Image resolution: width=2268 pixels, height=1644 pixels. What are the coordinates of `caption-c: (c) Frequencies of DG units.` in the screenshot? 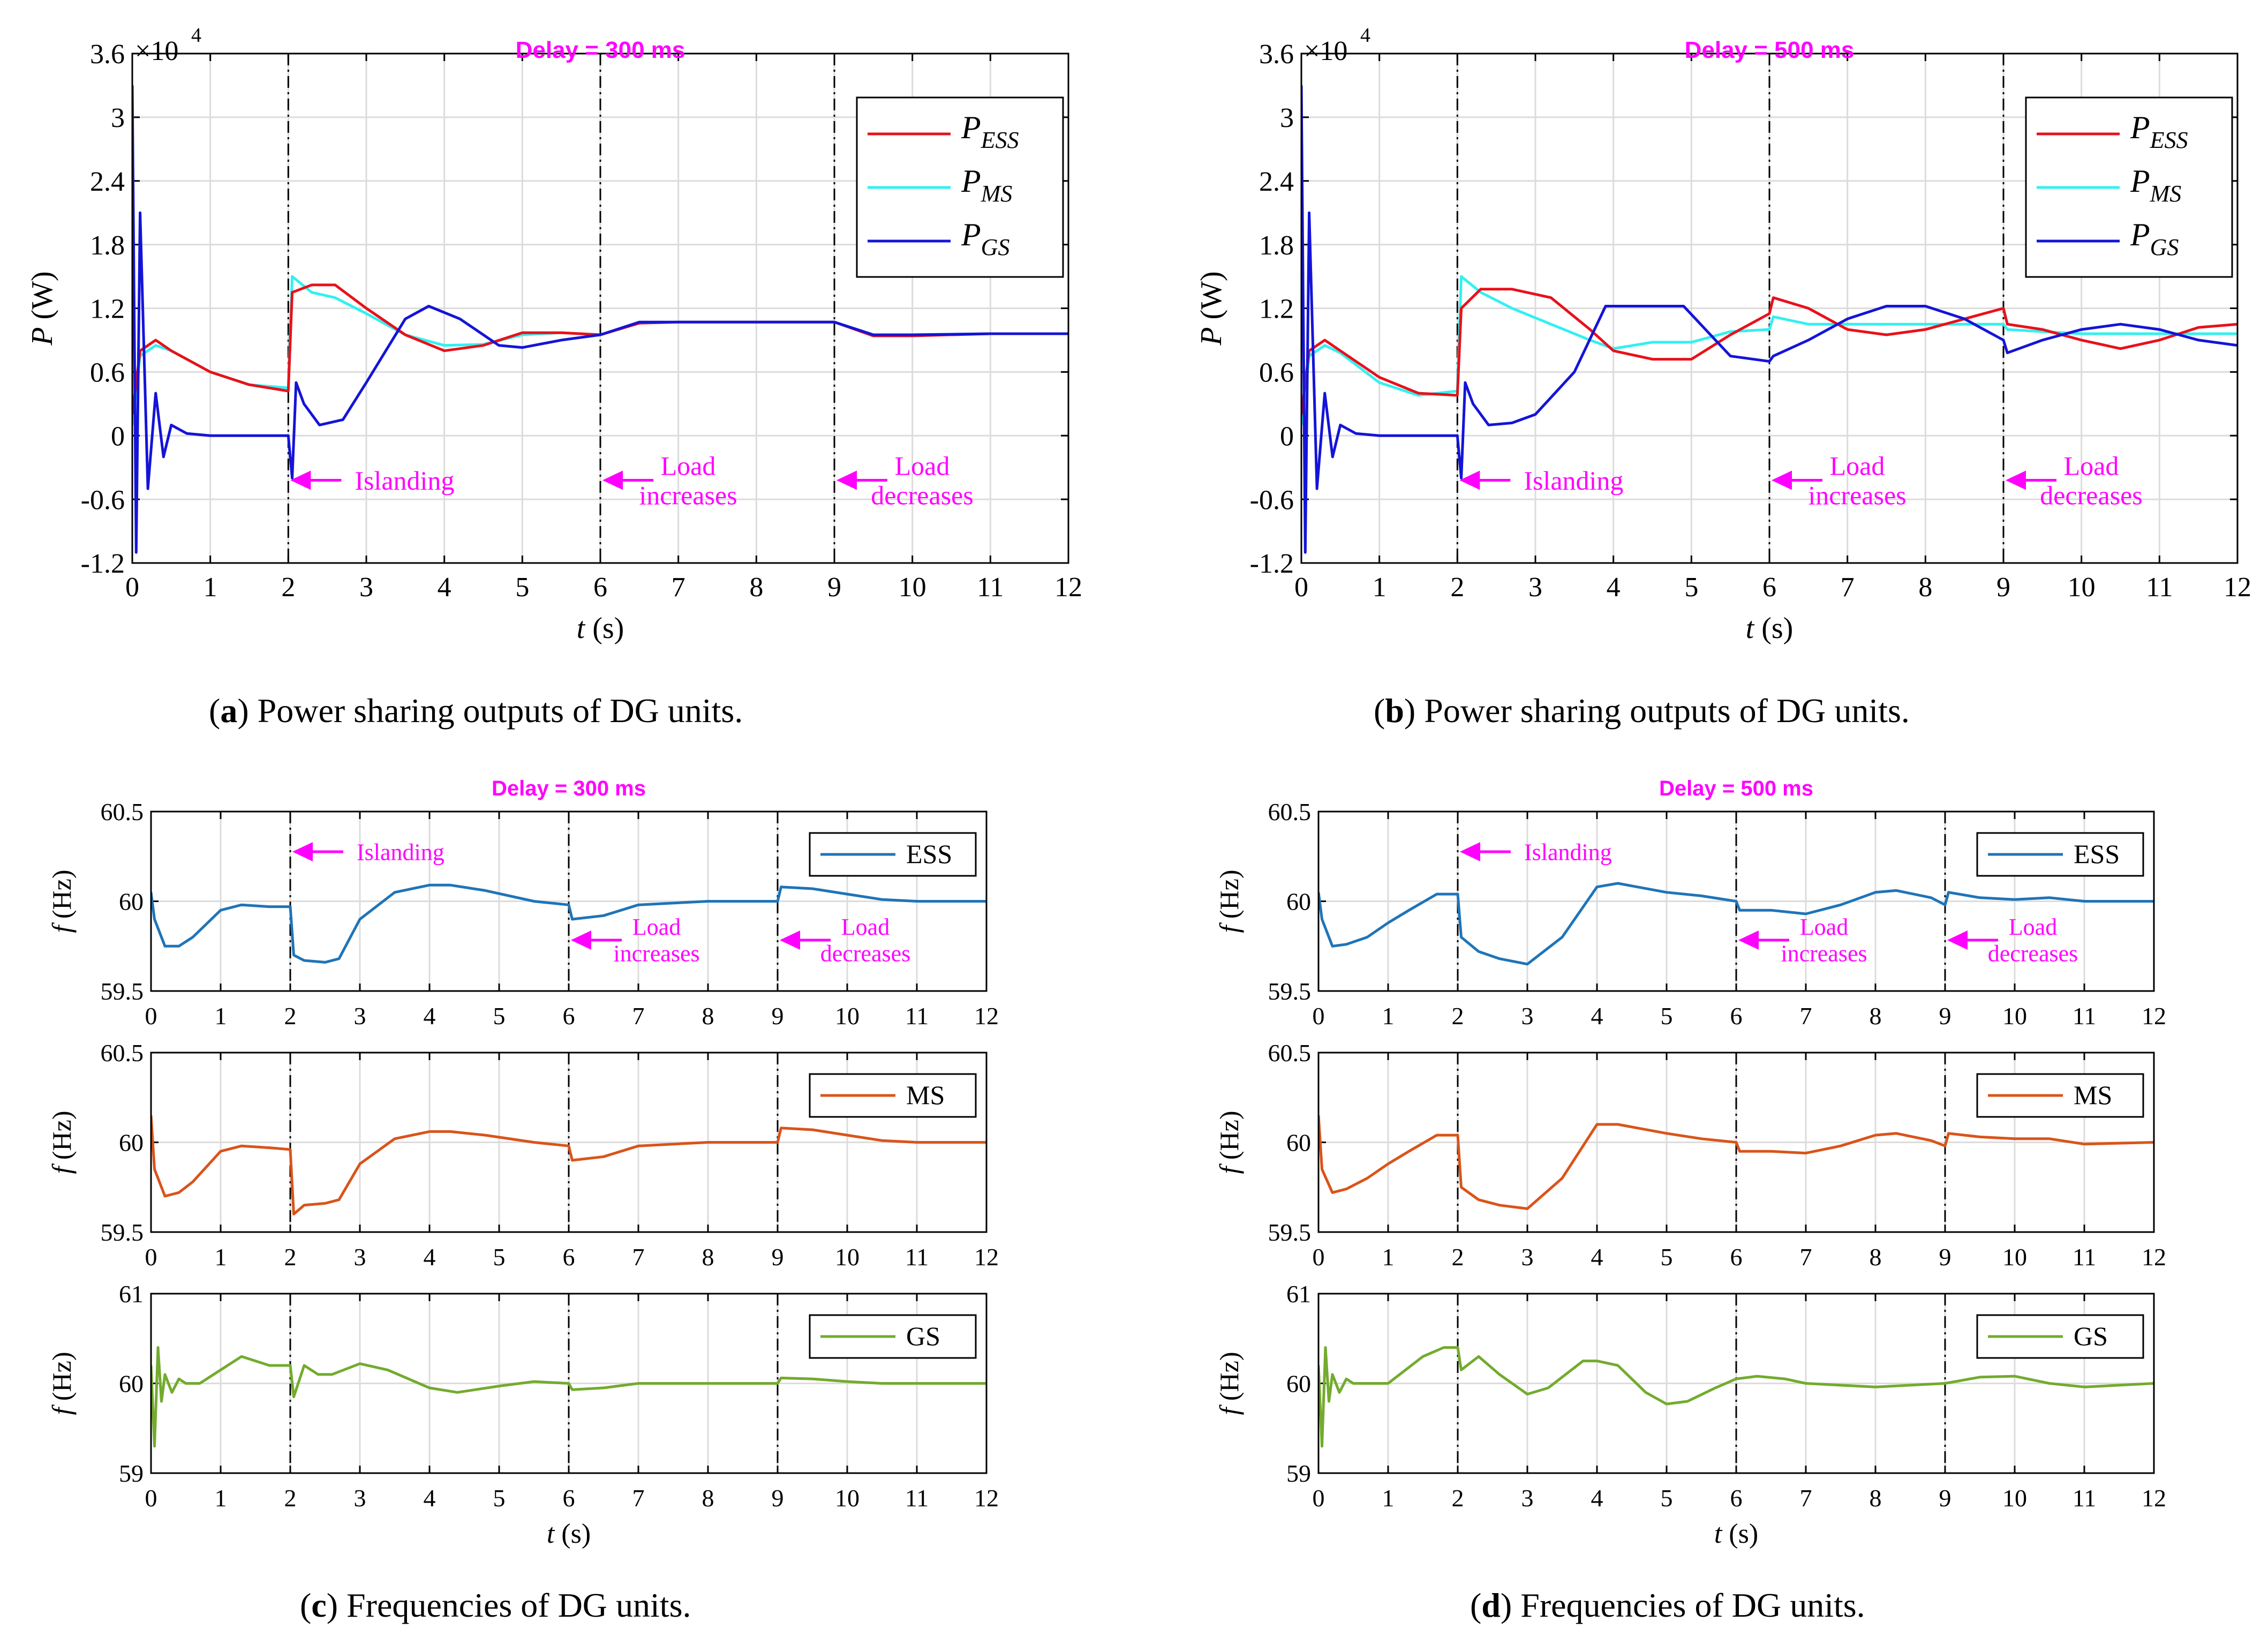 It's located at (496, 1605).